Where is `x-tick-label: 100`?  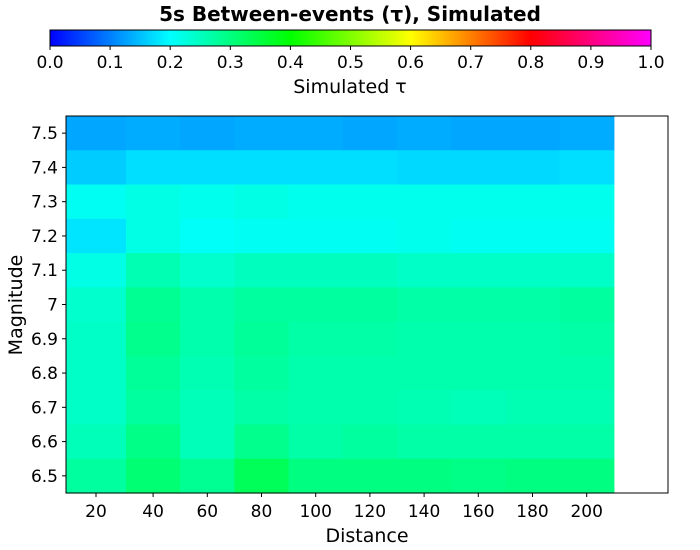
x-tick-label: 100 is located at coordinates (315, 512).